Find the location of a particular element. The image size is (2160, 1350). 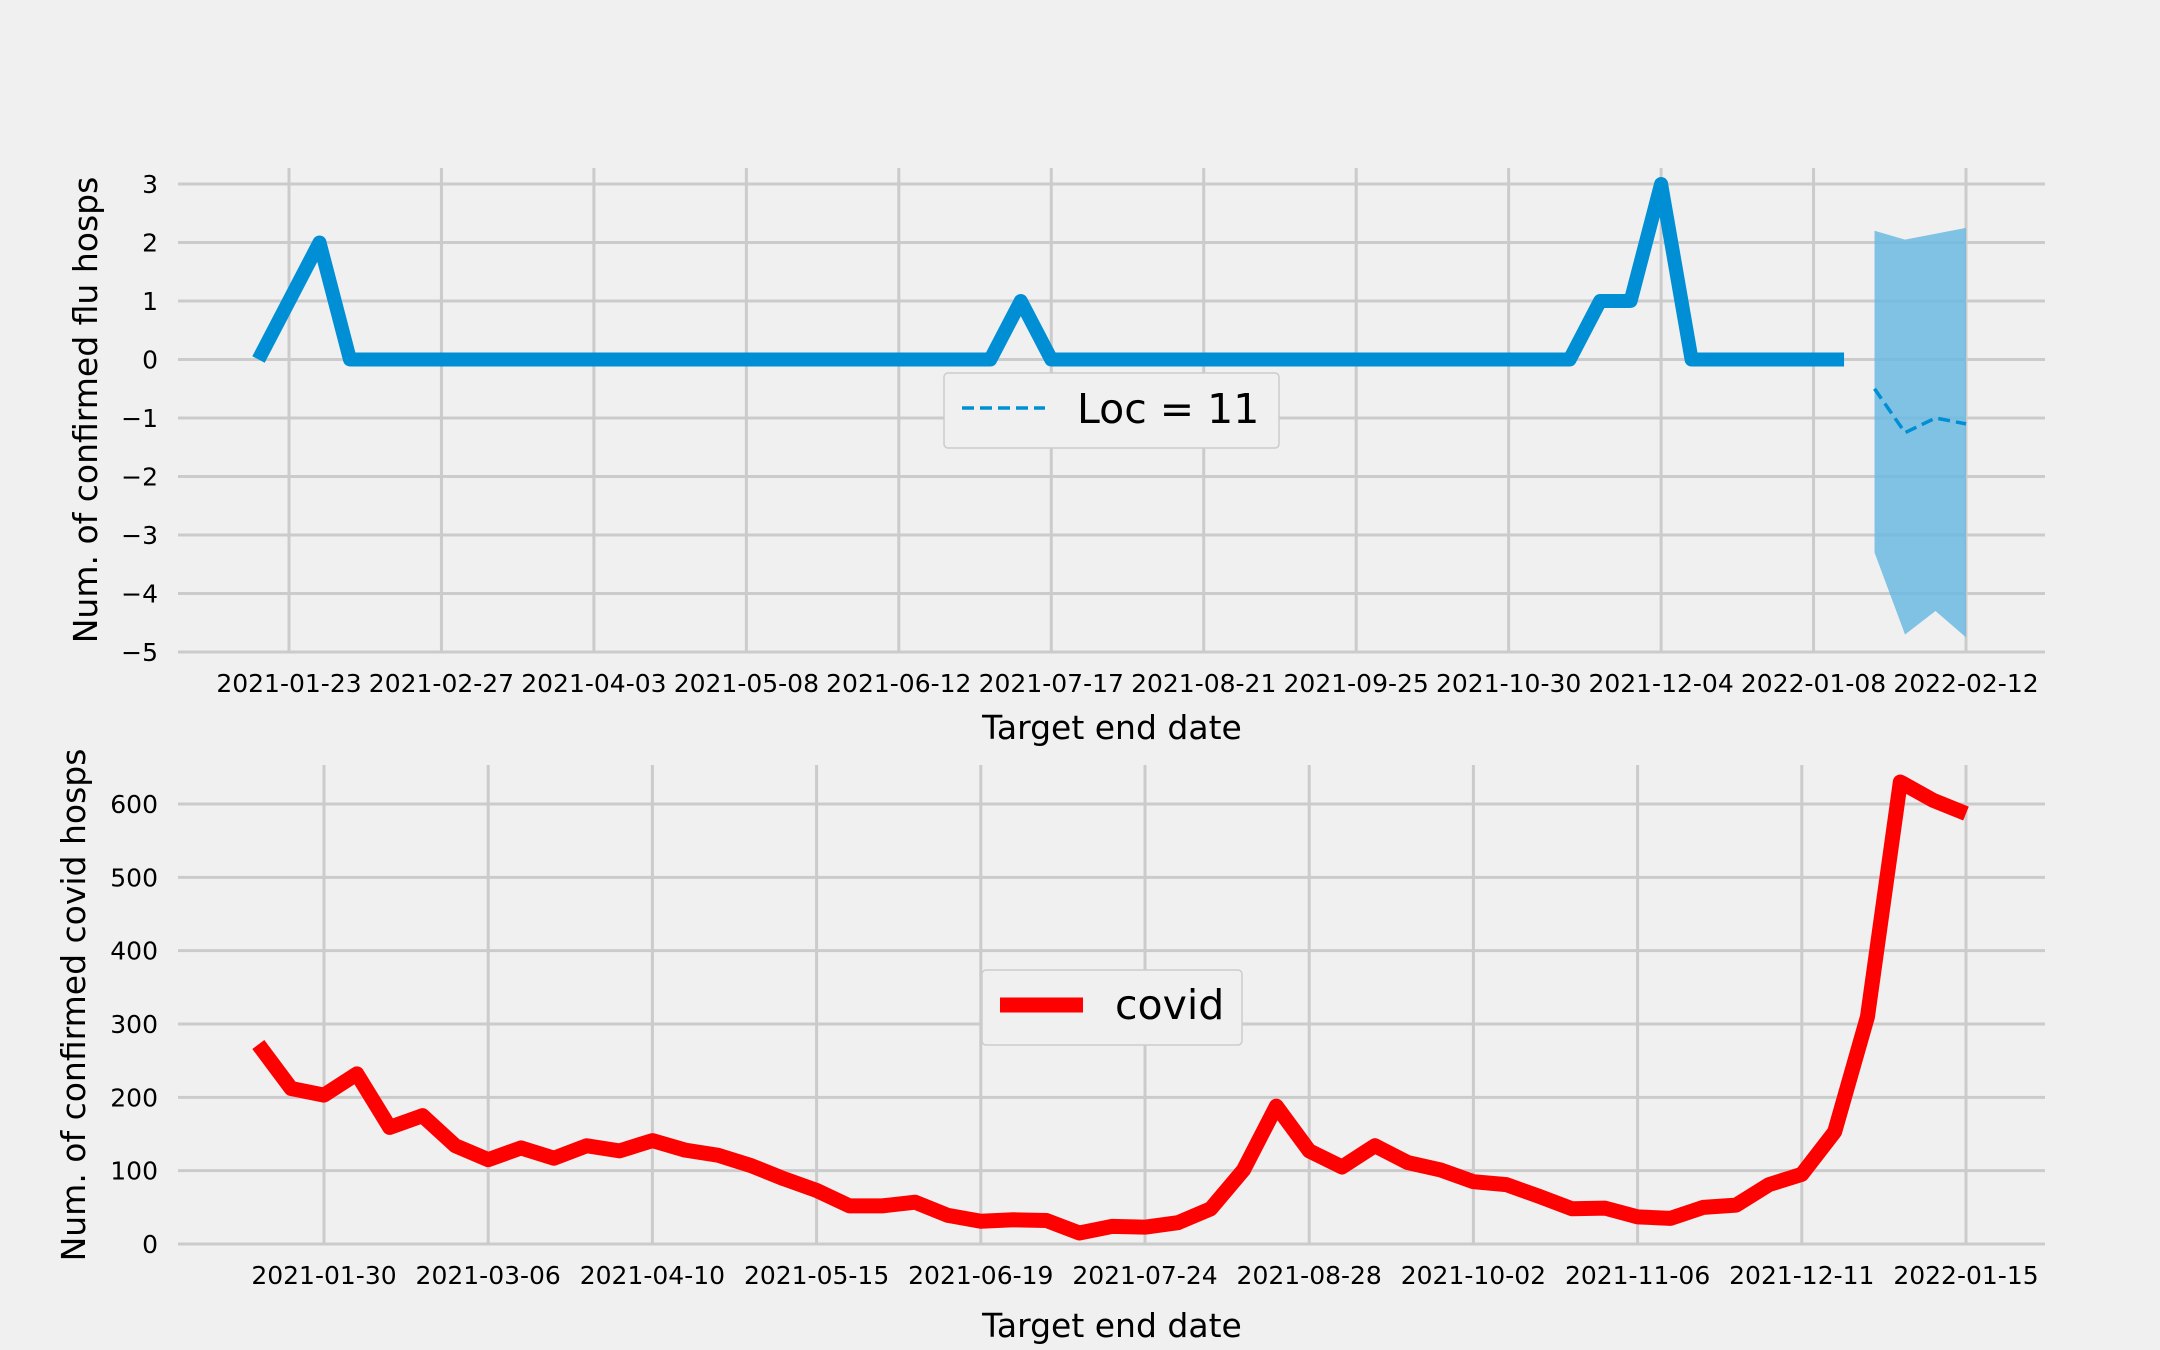

p2-y-tick-label: 100 is located at coordinates (134, 1171).